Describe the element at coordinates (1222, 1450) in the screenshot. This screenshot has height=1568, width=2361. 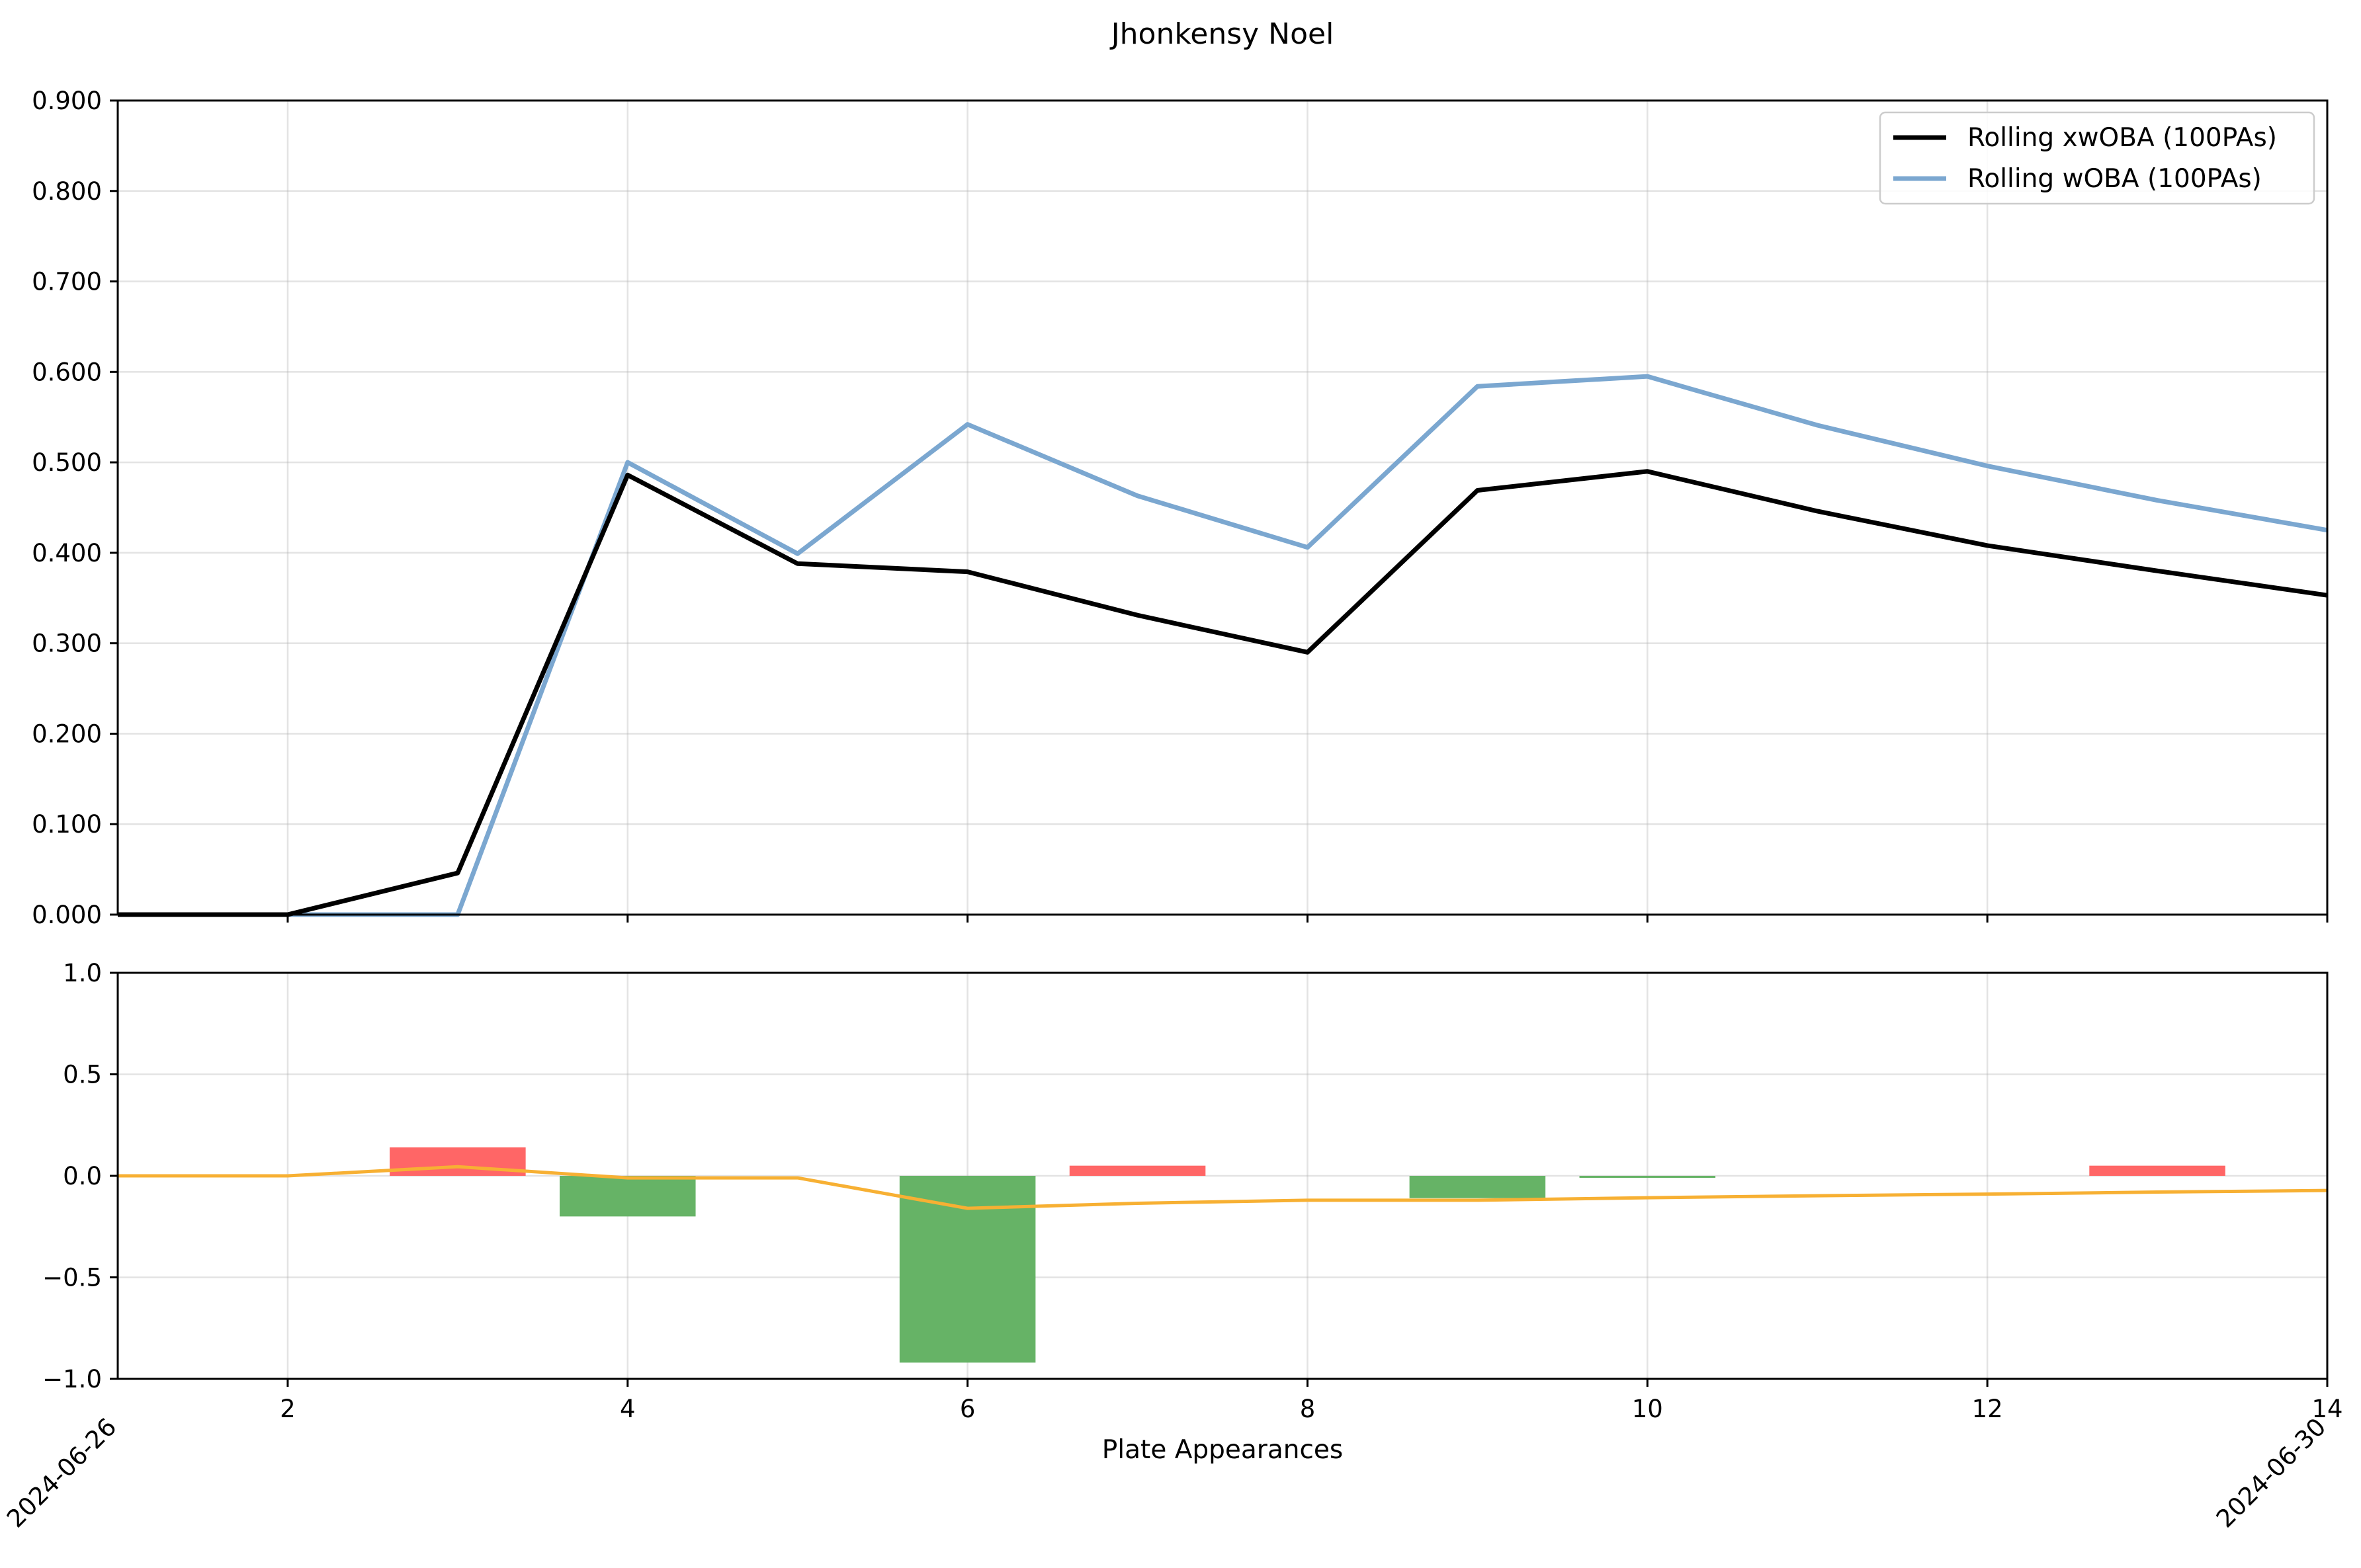
I see `x-axis-label: Plate Appearances` at that location.